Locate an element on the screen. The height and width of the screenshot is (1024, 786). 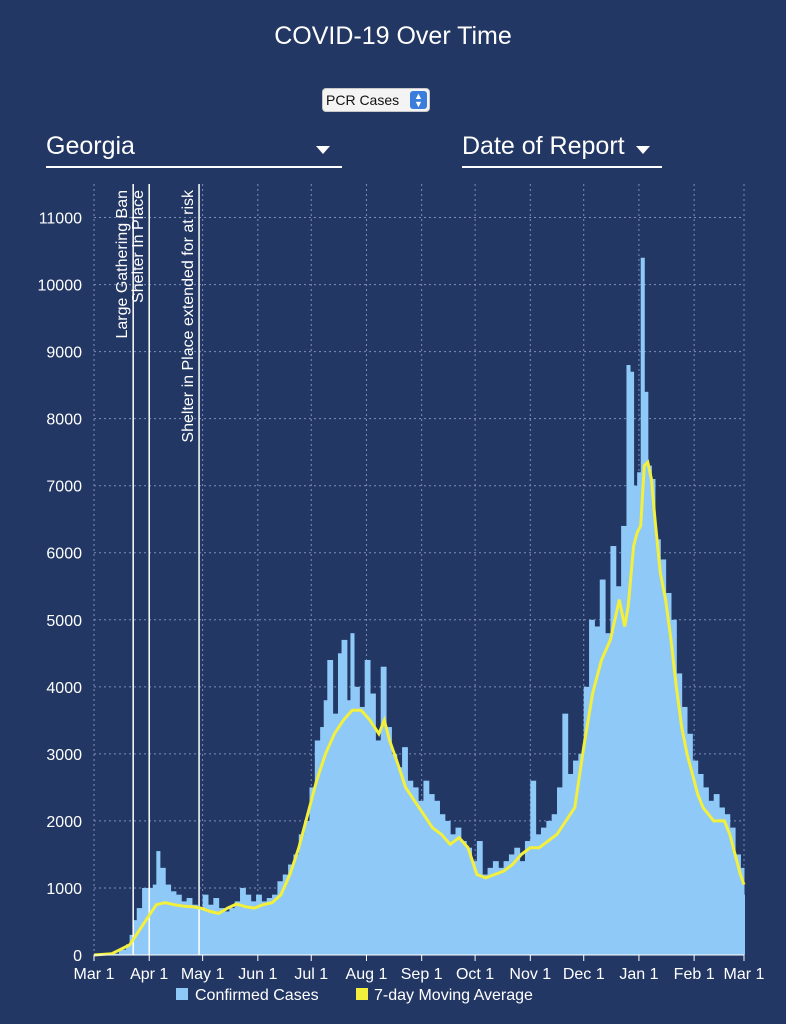
annotation-label: Shelter In Place is located at coordinates (138, 246).